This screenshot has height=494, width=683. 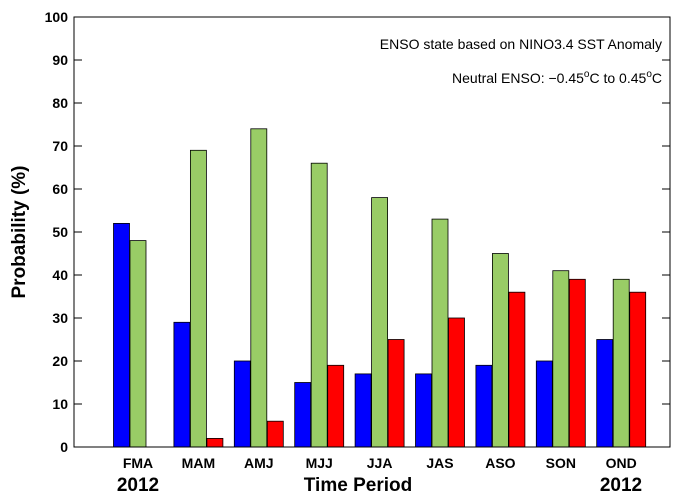 I want to click on annotation-line-2: Neutral ENSO: −0.45oC to 0.45oC, so click(x=557, y=77).